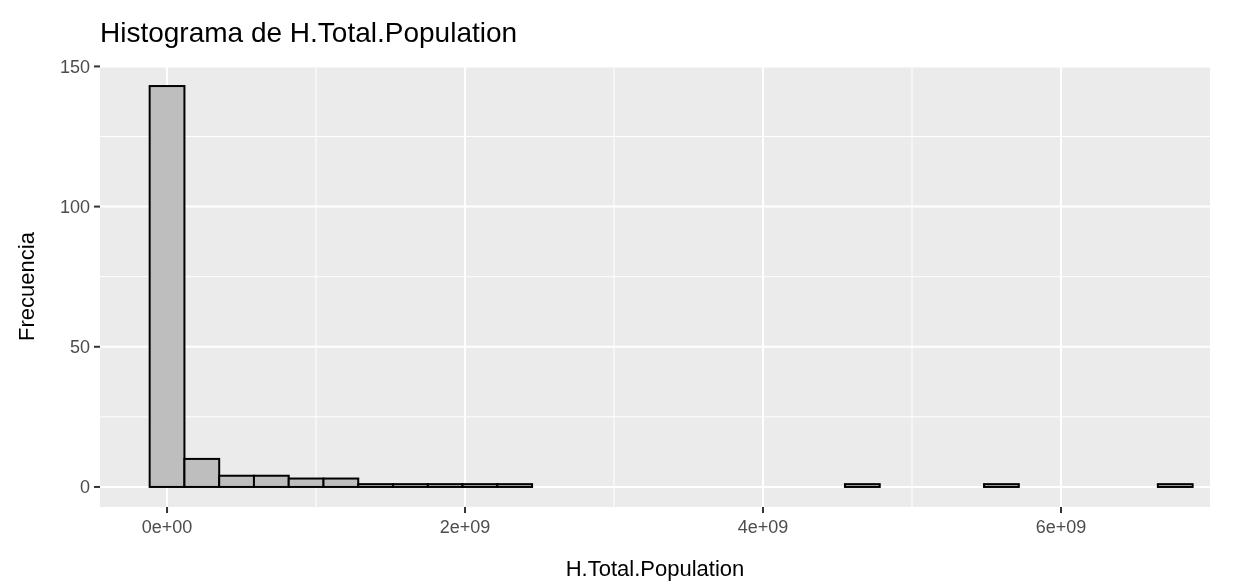 Image resolution: width=1235 pixels, height=583 pixels. Describe the element at coordinates (84, 487) in the screenshot. I see `y-tick-label: 0` at that location.